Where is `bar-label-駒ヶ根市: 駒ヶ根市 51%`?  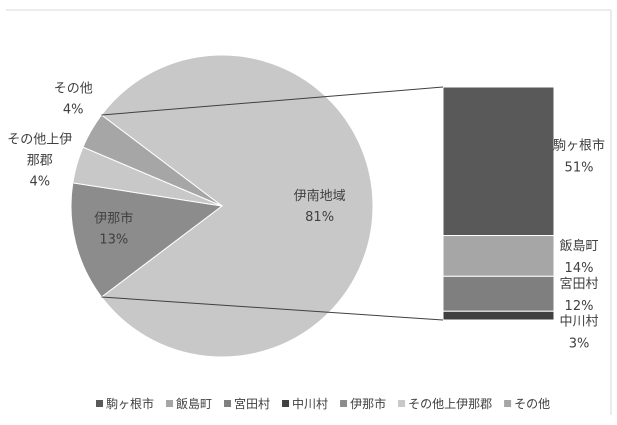
bar-label-駒ヶ根市: 駒ヶ根市 51% is located at coordinates (579, 156).